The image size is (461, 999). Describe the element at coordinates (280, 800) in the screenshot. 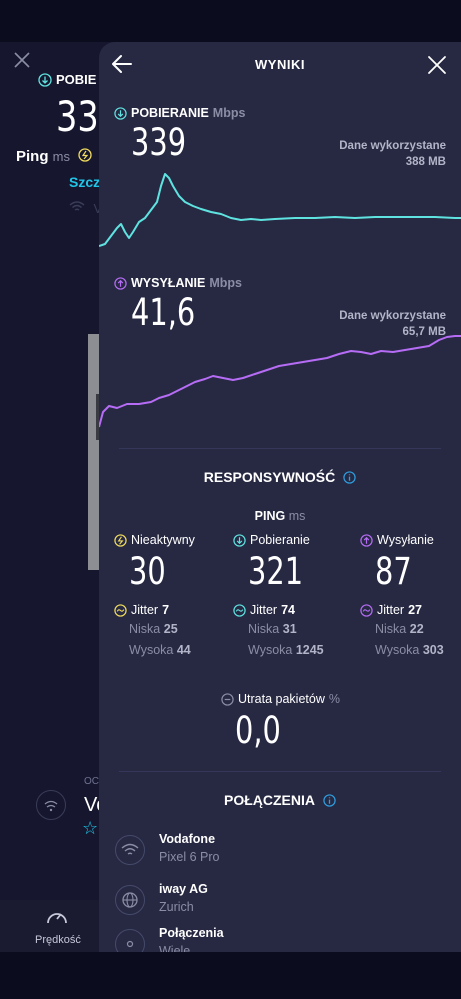

I see `connections-title: POŁĄCZENIA` at that location.